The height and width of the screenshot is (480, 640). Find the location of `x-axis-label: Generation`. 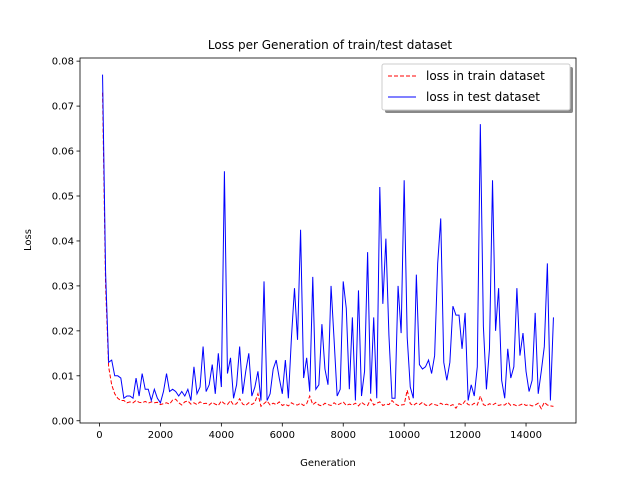

x-axis-label: Generation is located at coordinates (328, 463).